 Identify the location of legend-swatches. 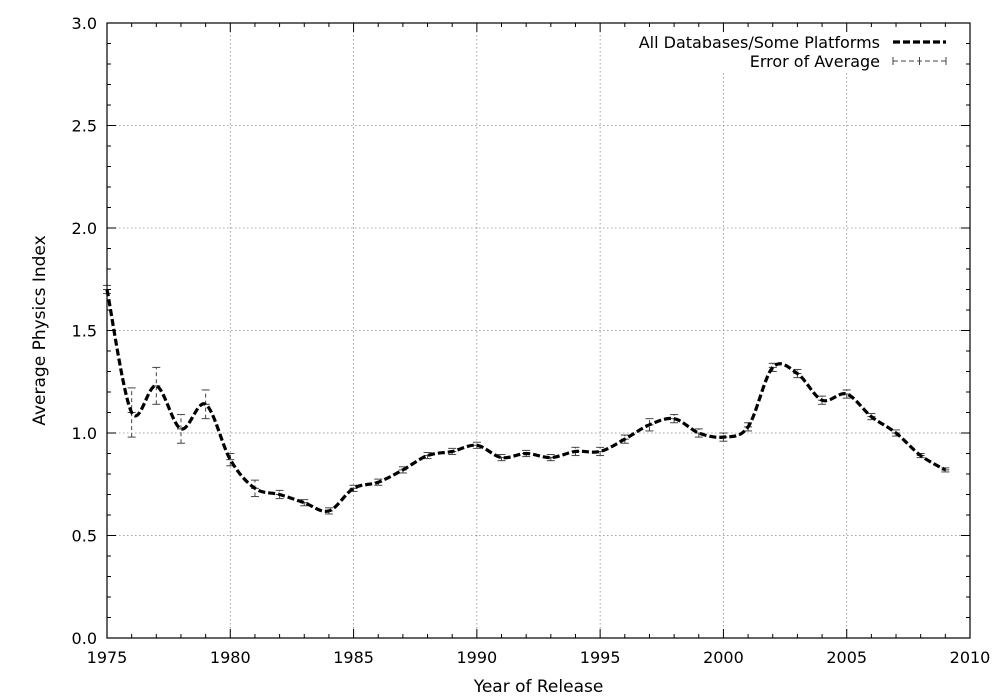
(919, 52).